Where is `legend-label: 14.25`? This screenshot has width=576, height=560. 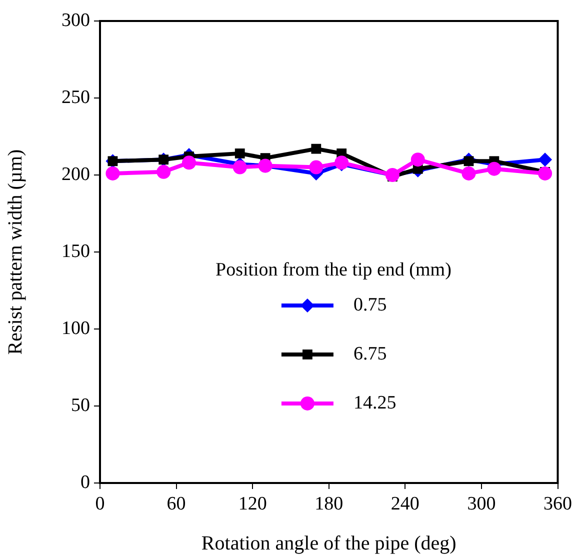
legend-label: 14.25 is located at coordinates (374, 403).